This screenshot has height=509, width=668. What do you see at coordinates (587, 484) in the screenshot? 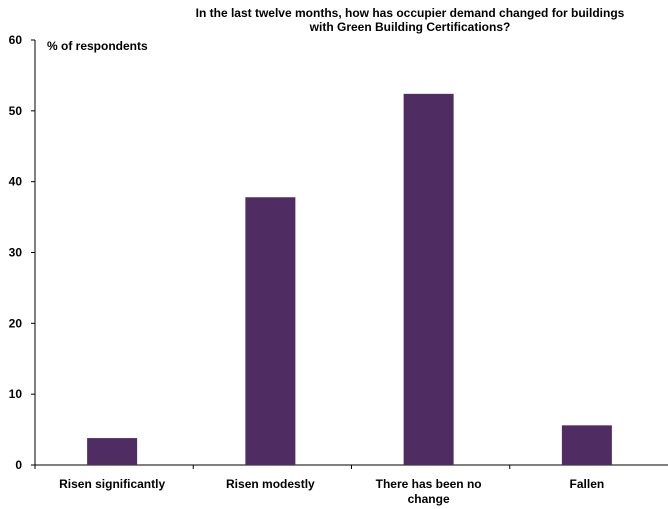
I see `x-category-label: Fallen` at bounding box center [587, 484].